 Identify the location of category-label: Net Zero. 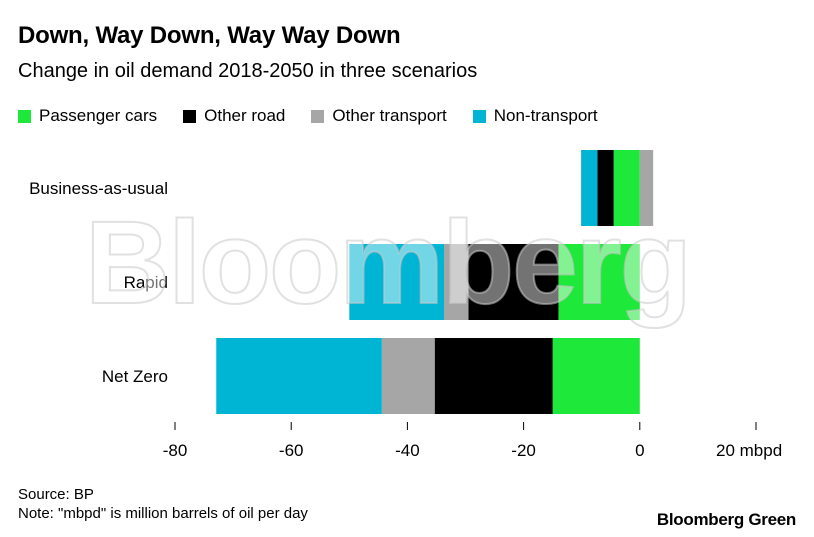
(135, 376).